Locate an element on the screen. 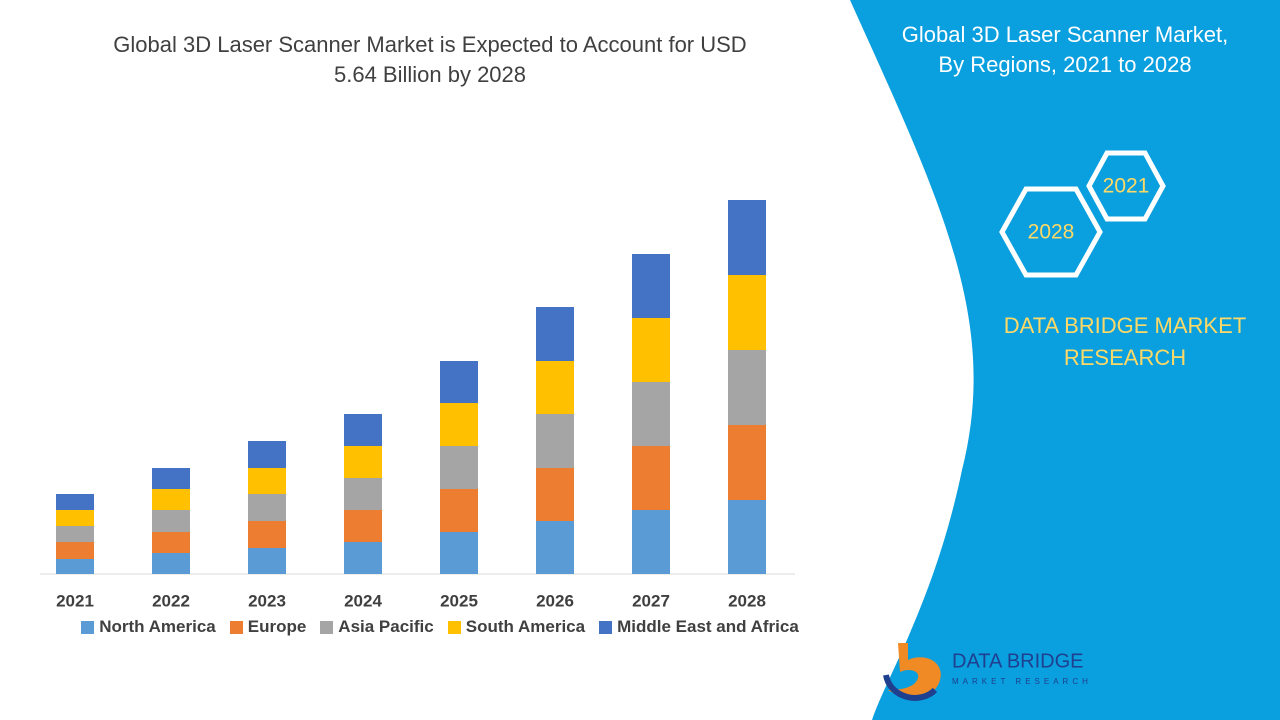  x-tick-label: 2028 is located at coordinates (747, 600).